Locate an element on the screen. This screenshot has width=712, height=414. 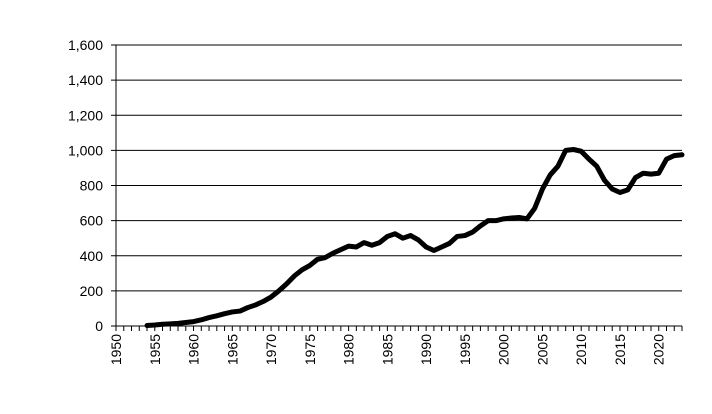
x-tick-label: 1950 is located at coordinates (116, 349).